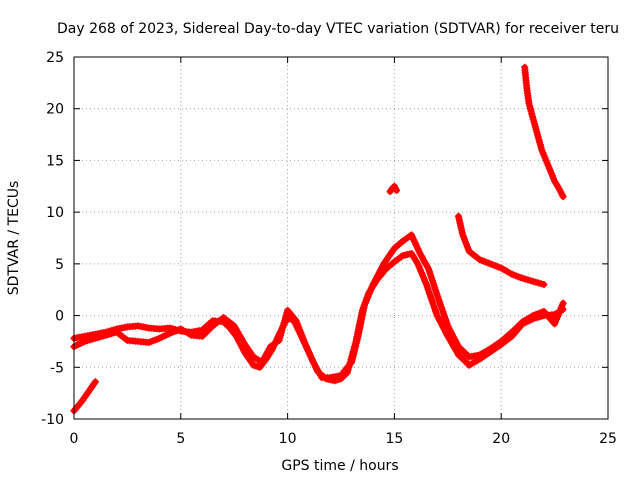  I want to click on y-tick-label: 15, so click(55, 161).